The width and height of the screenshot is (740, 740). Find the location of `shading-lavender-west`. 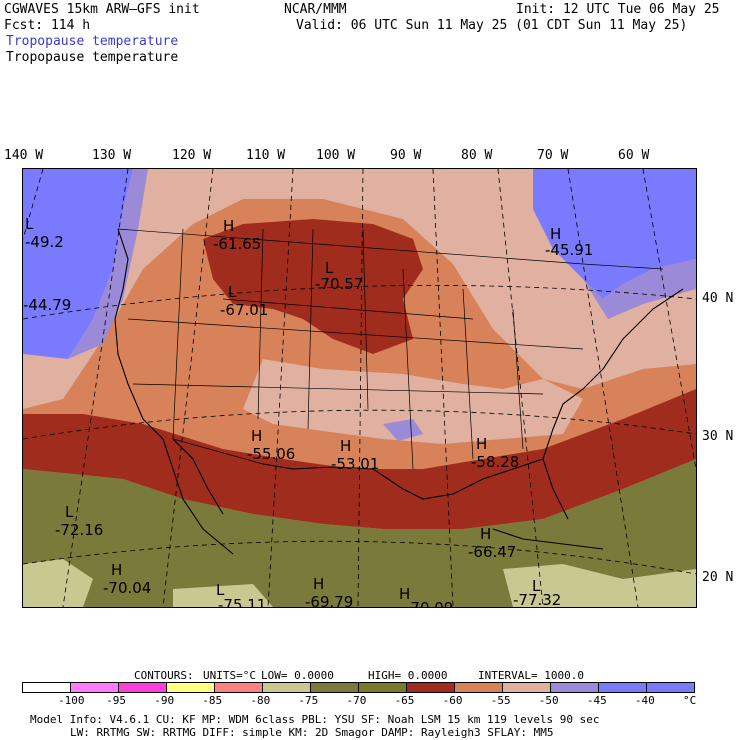

shading-lavender-west is located at coordinates (108, 264).